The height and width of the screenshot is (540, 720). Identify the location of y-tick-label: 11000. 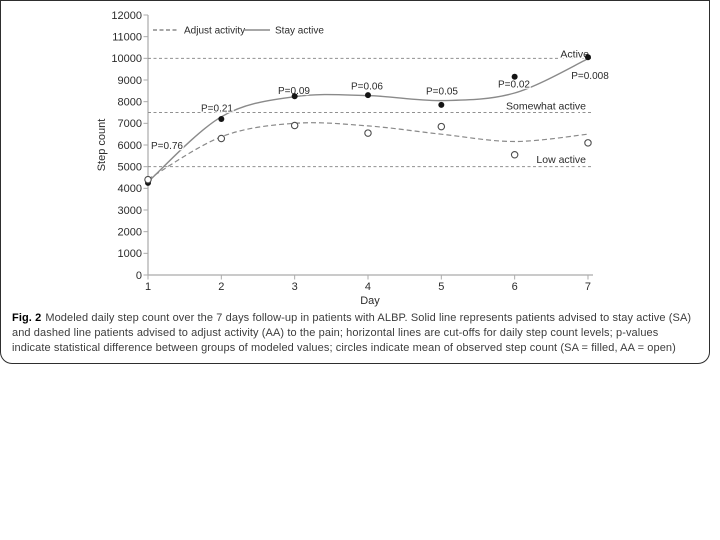
(127, 37).